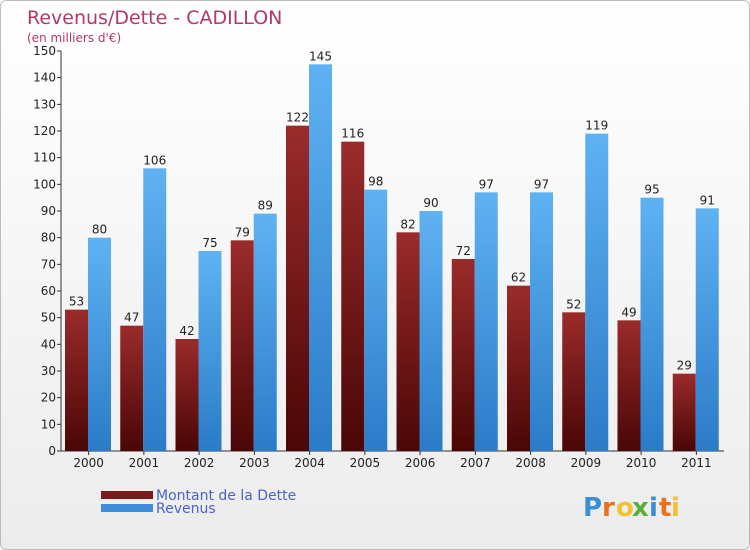 This screenshot has width=750, height=550. Describe the element at coordinates (365, 463) in the screenshot. I see `x-tick-label: 2005` at that location.